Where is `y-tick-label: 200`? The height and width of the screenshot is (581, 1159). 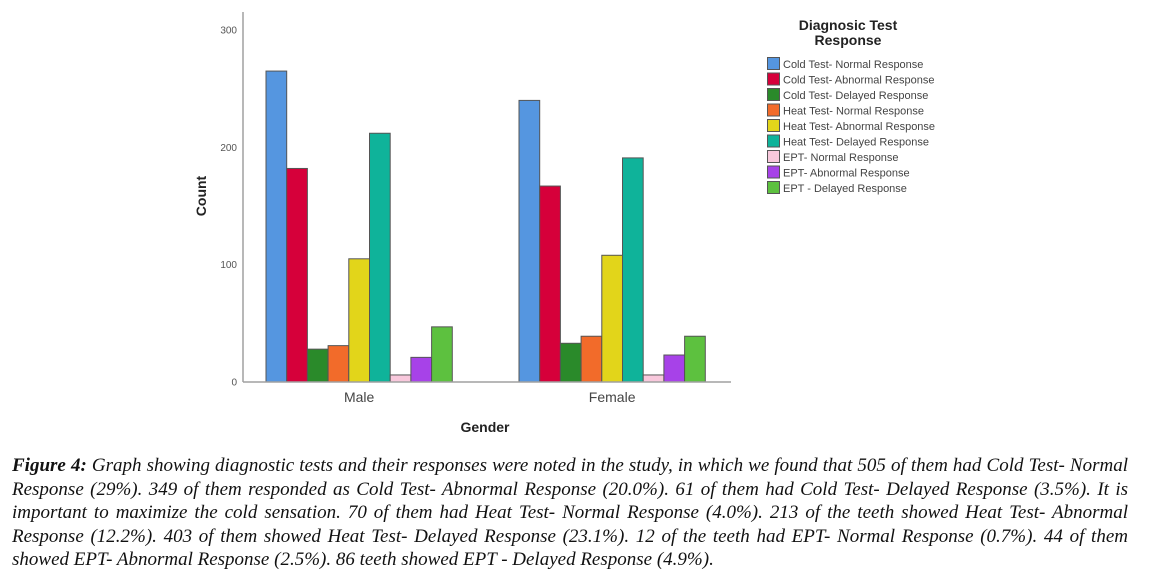 y-tick-label: 200 is located at coordinates (228, 148).